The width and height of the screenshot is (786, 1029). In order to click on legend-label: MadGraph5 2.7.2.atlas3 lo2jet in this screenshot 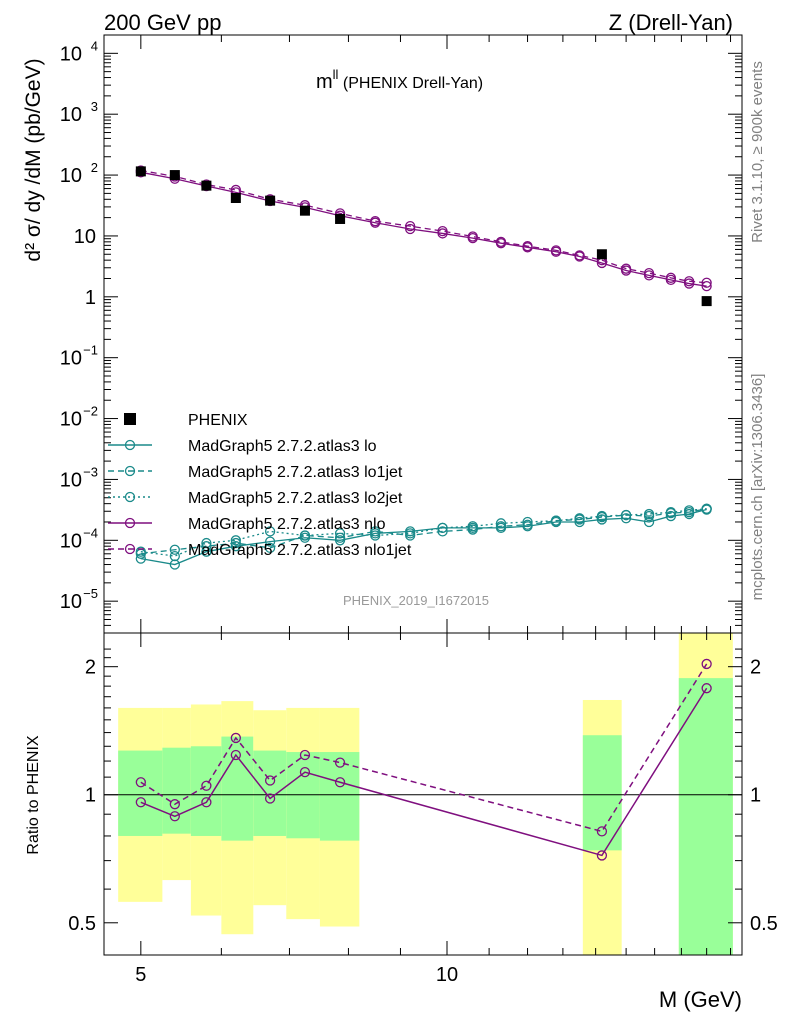, I will do `click(295, 498)`.